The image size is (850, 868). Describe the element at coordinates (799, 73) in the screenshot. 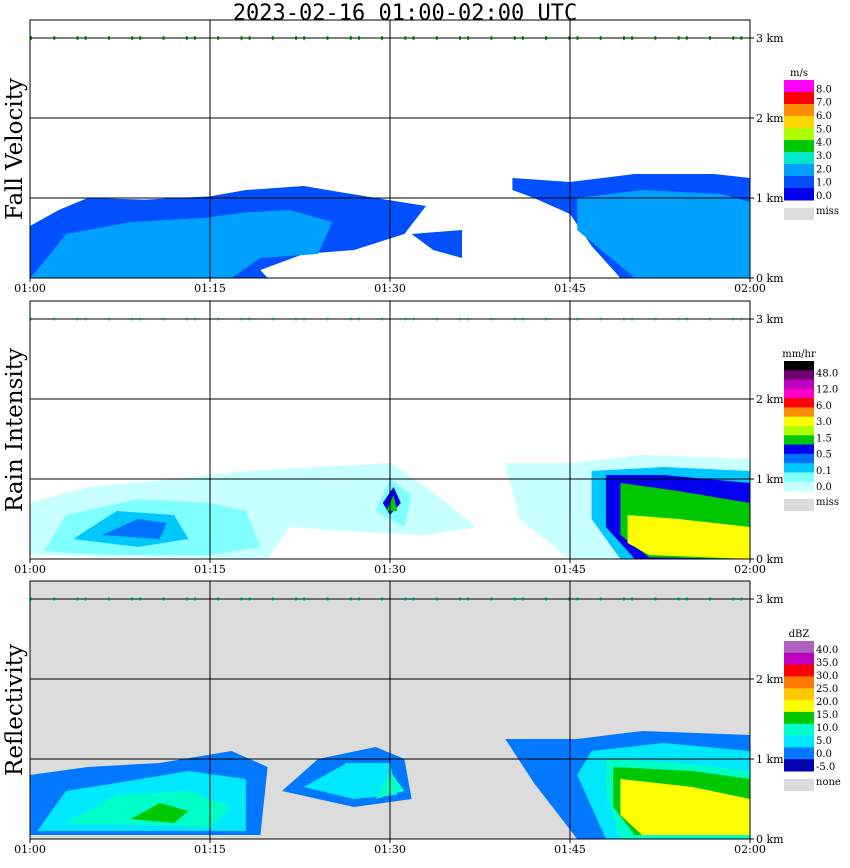

I see `legend-unit: m/s` at that location.